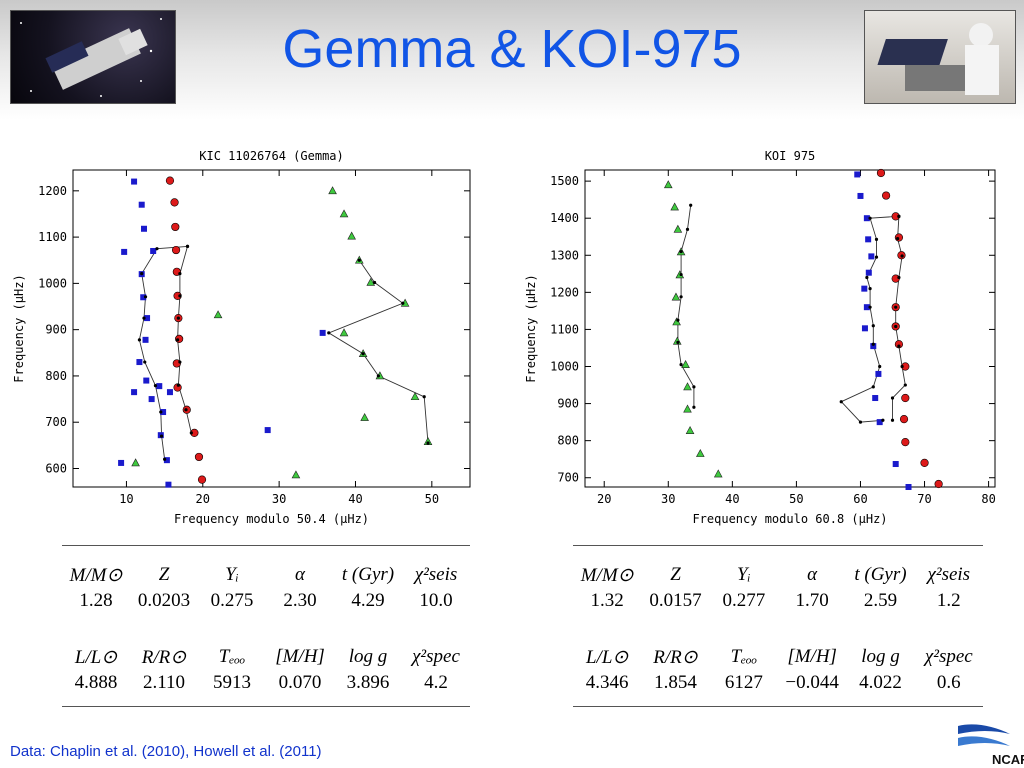 Image resolution: width=1024 pixels, height=768 pixels. What do you see at coordinates (96, 657) in the screenshot?
I see `header-cell: L/L⊙` at bounding box center [96, 657].